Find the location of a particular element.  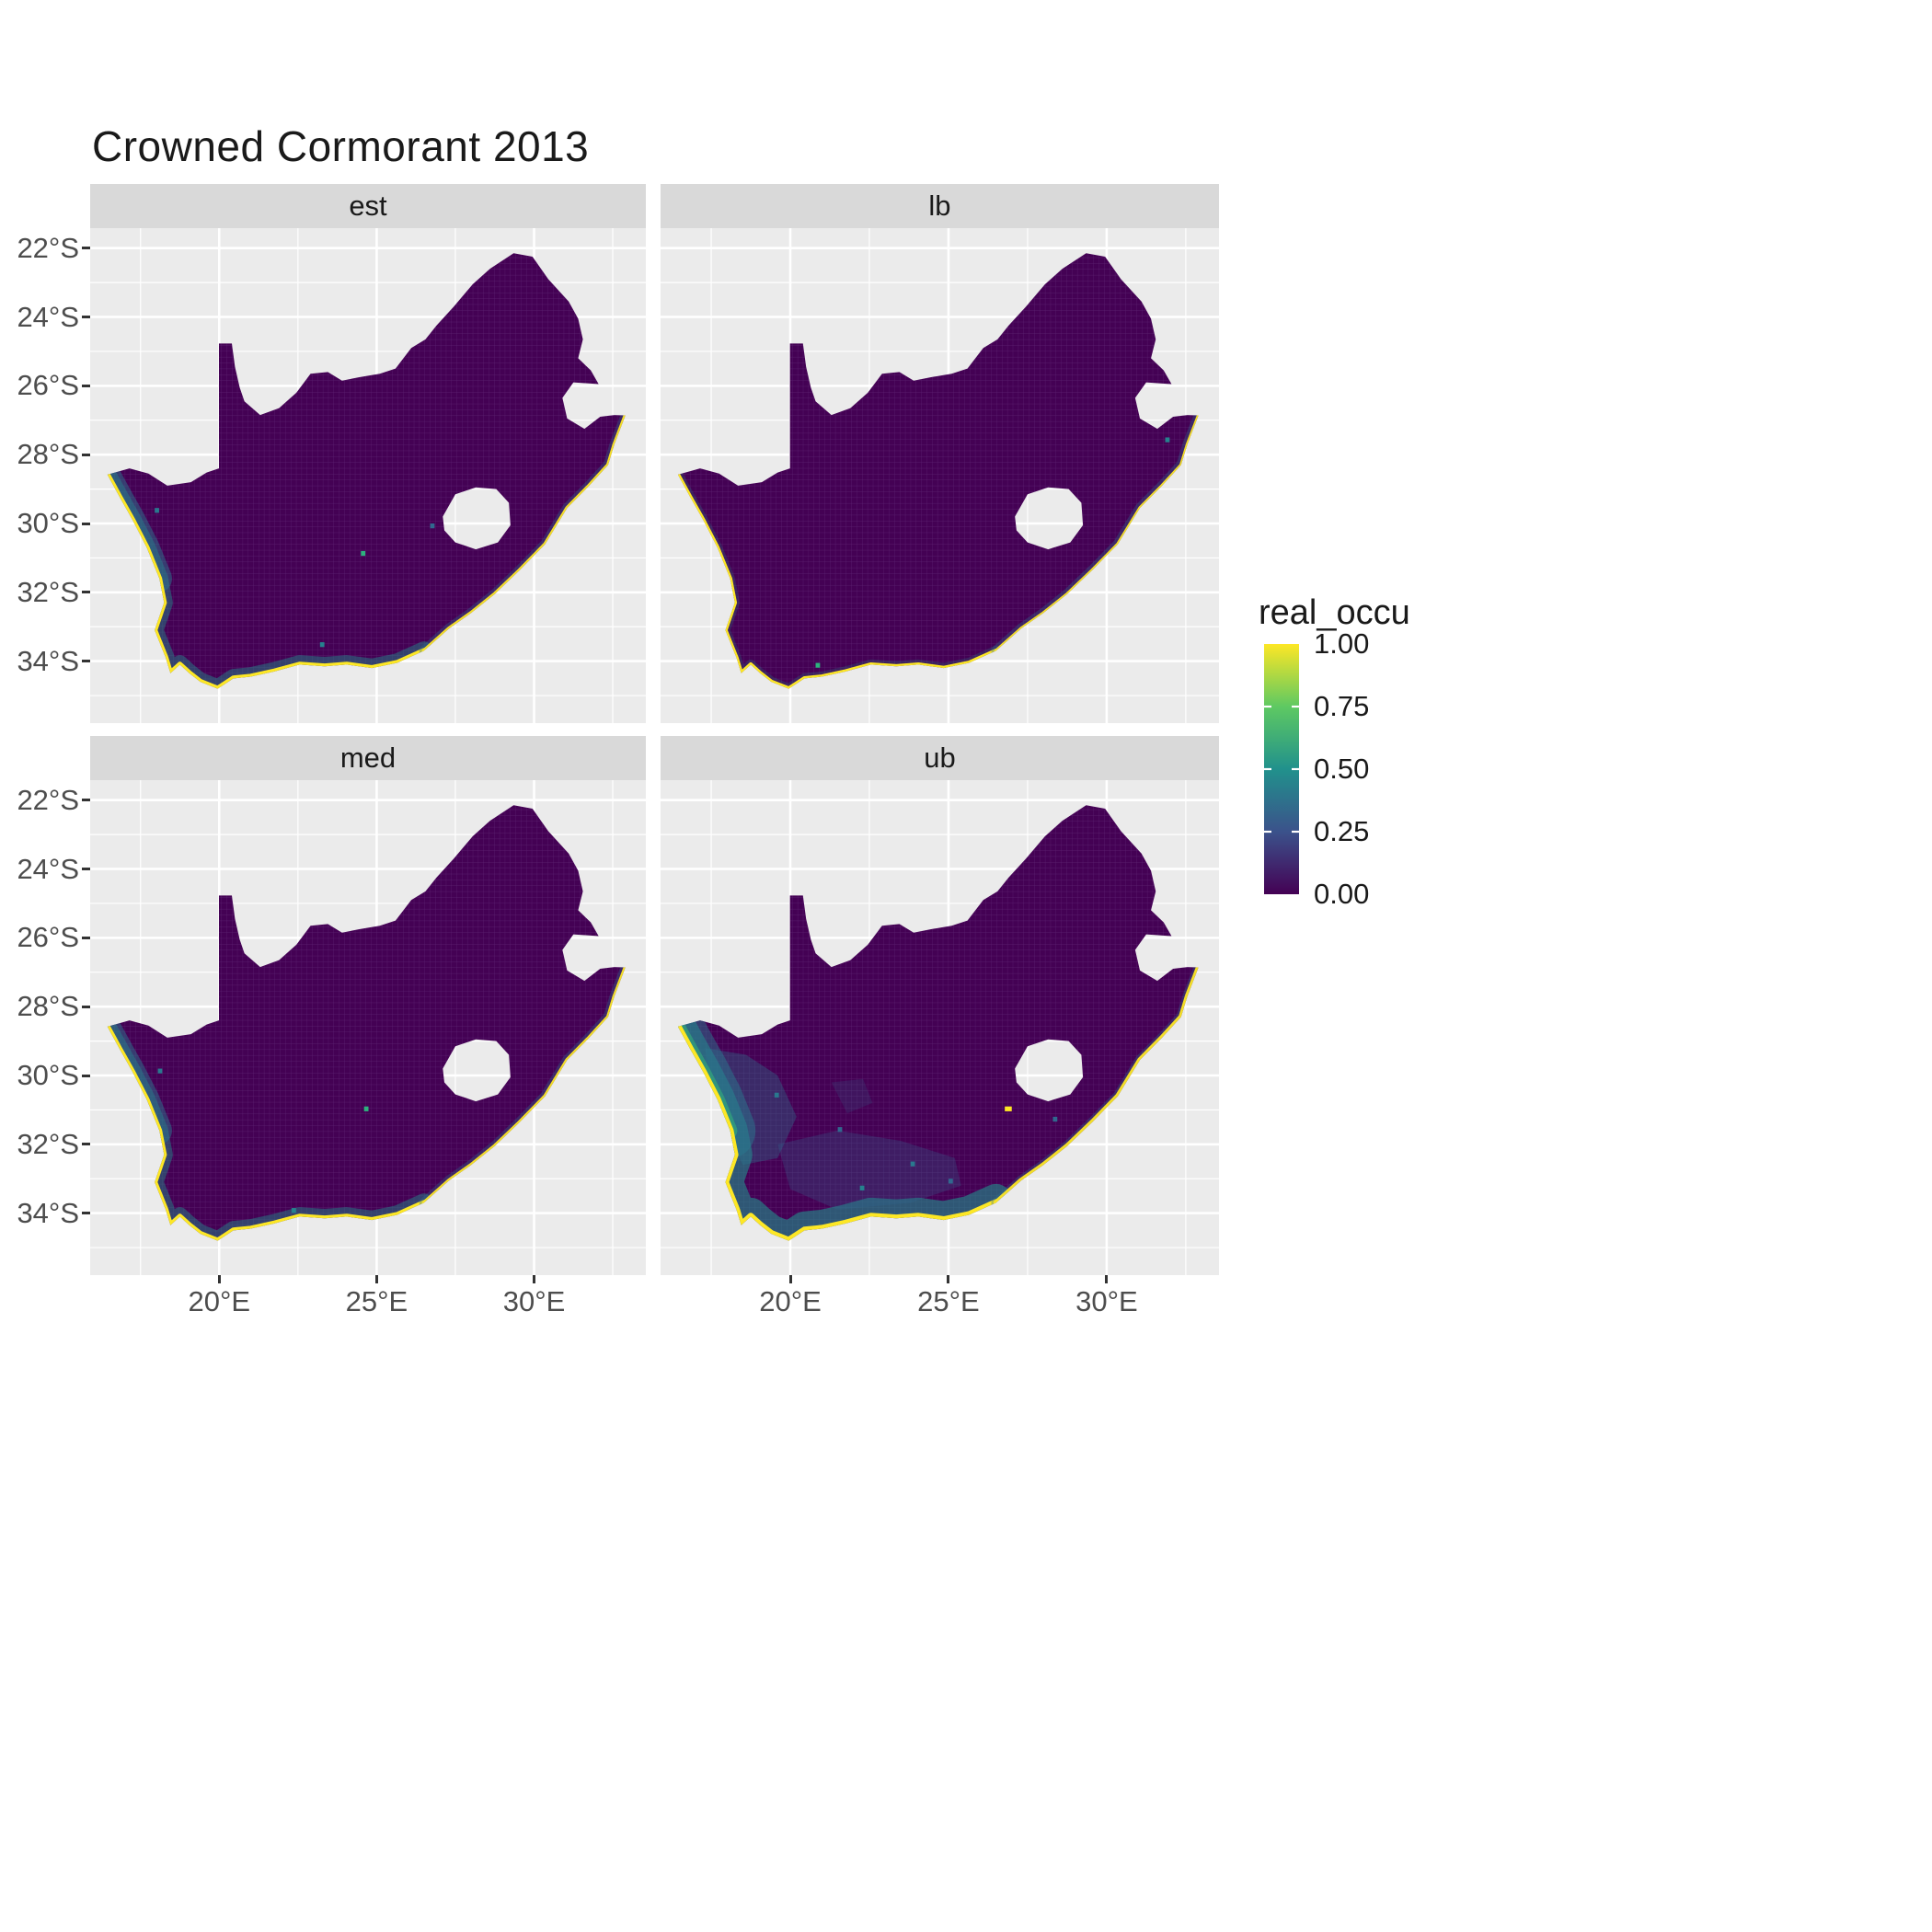

legend: real_occu 1.00 0.75 0.50 0.25 0.00 is located at coordinates (1357, 751).